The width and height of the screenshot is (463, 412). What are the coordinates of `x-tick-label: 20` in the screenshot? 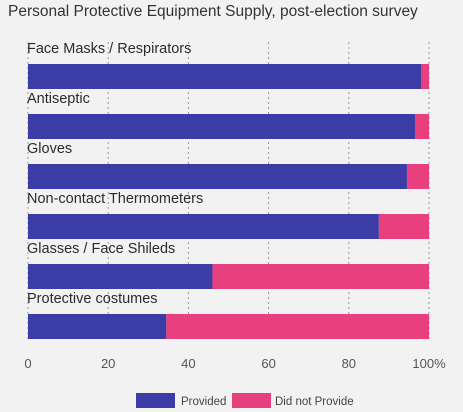 It's located at (108, 363).